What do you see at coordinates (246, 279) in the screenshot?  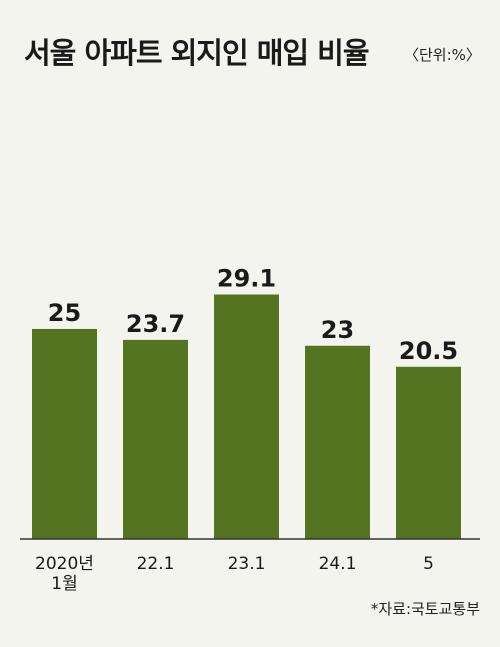 I see `value-label-3: 29.1` at bounding box center [246, 279].